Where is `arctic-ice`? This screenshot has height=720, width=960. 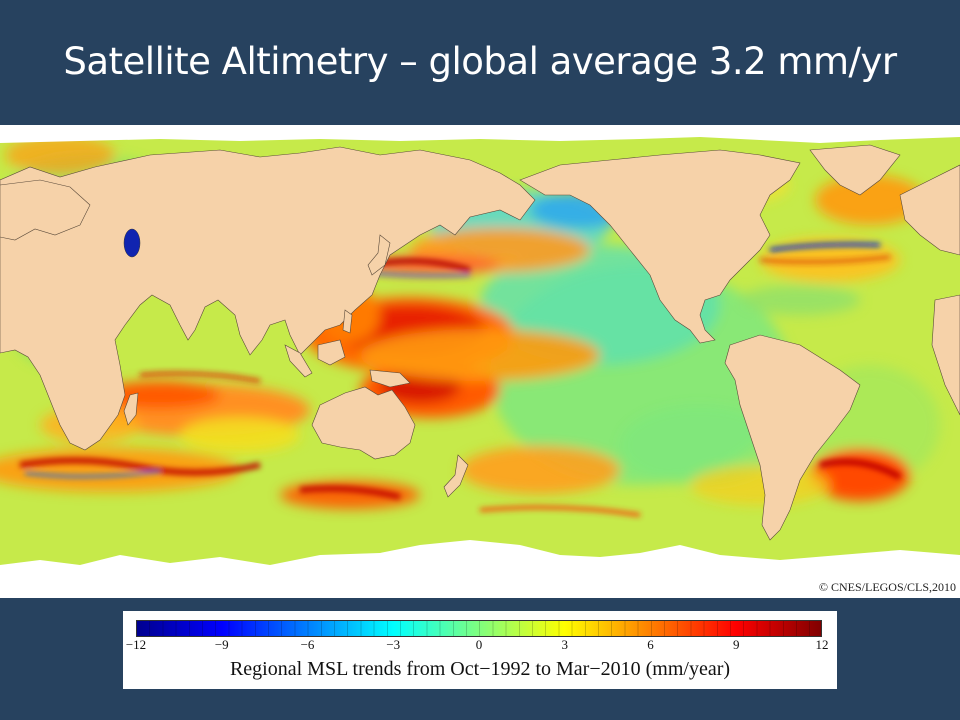 arctic-ice is located at coordinates (480, 134).